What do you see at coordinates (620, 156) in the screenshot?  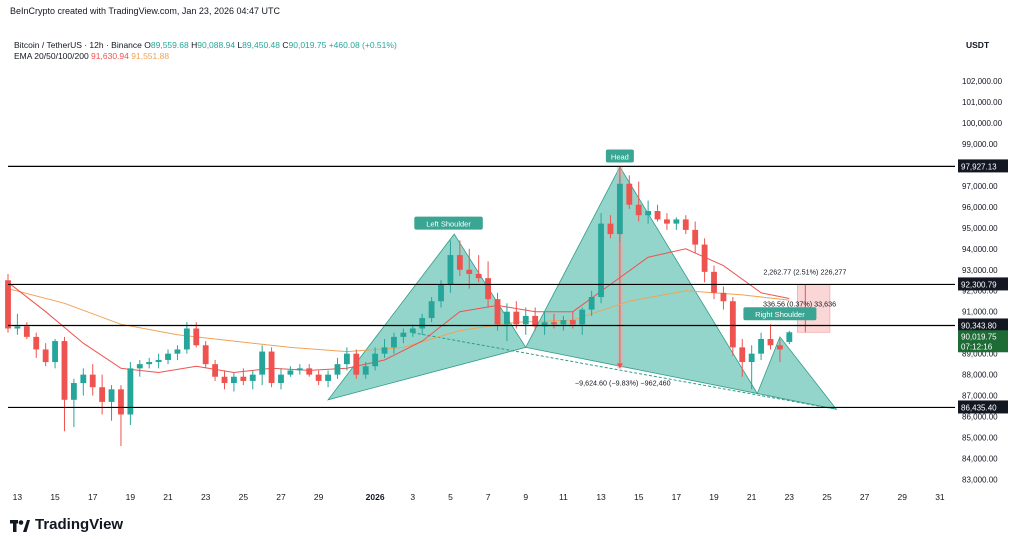 I see `head-label-text: Head` at bounding box center [620, 156].